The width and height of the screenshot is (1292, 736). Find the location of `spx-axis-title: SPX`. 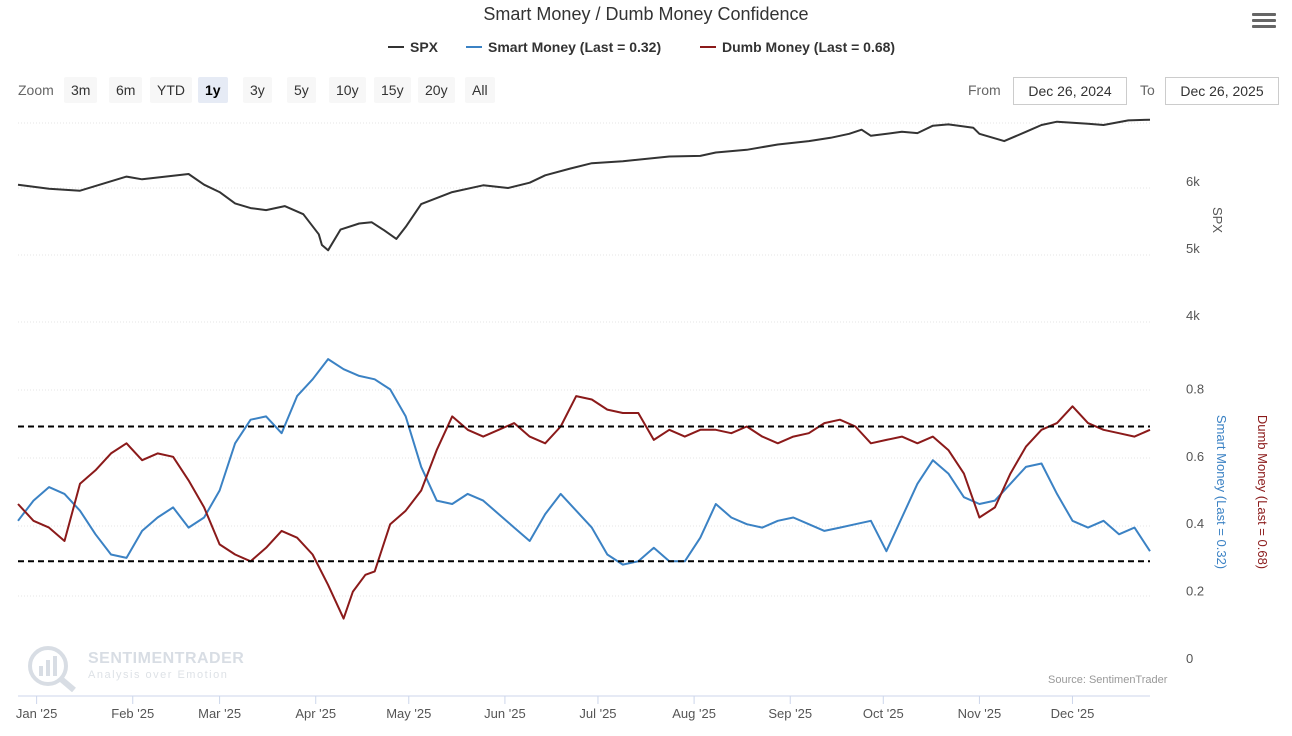

spx-axis-title: SPX is located at coordinates (1217, 220).